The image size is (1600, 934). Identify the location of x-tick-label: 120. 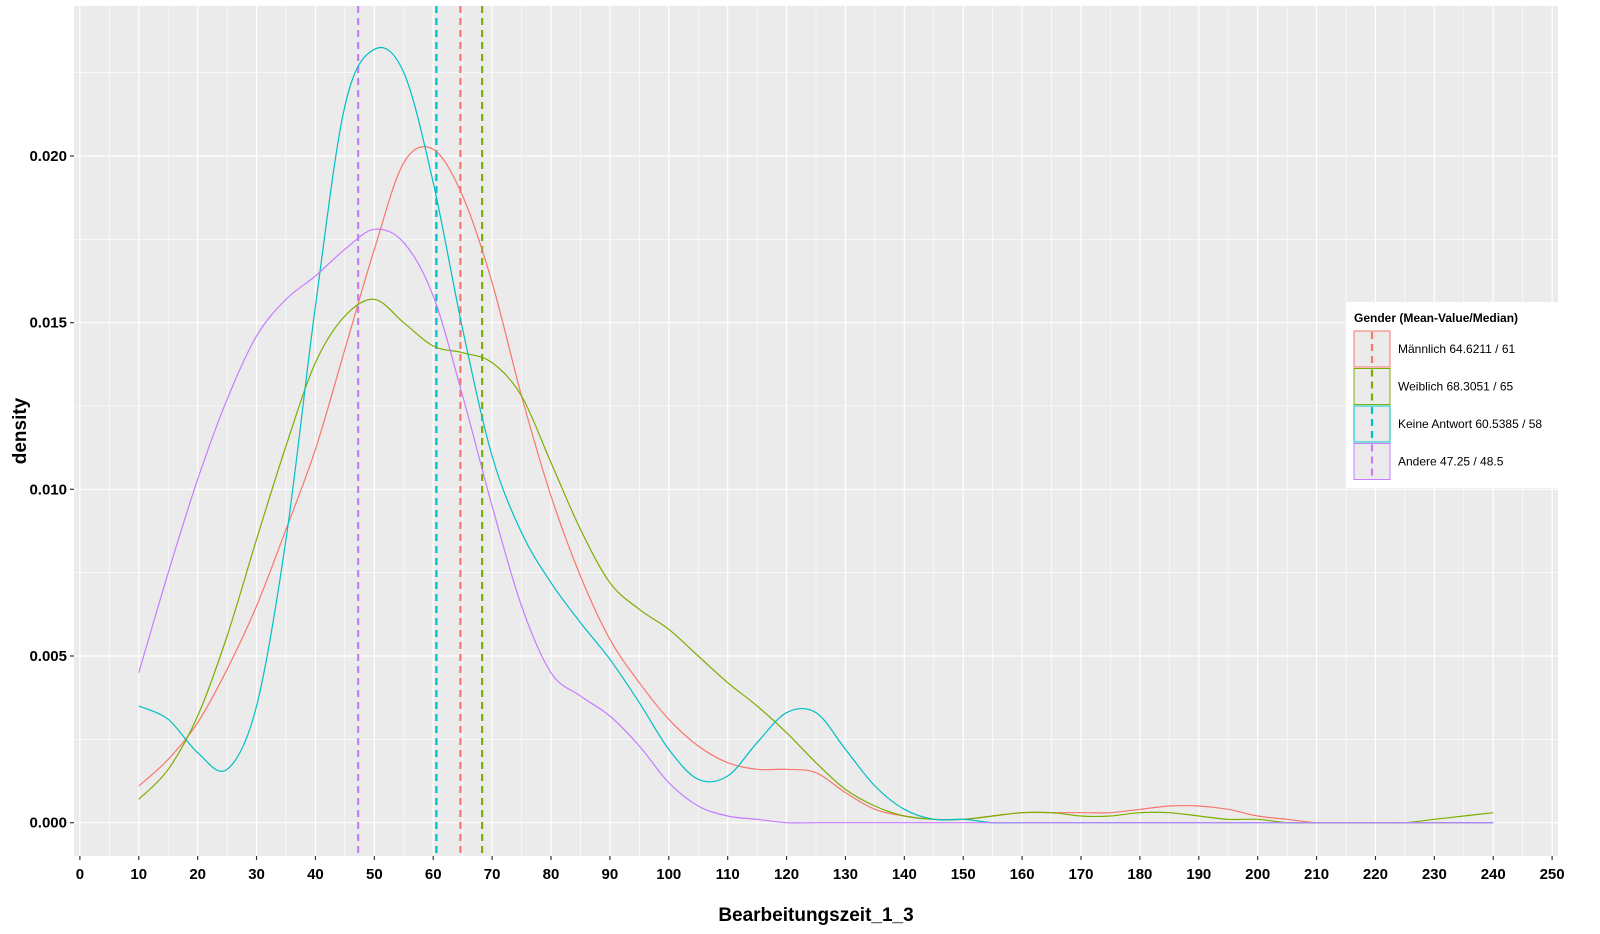
(786, 874).